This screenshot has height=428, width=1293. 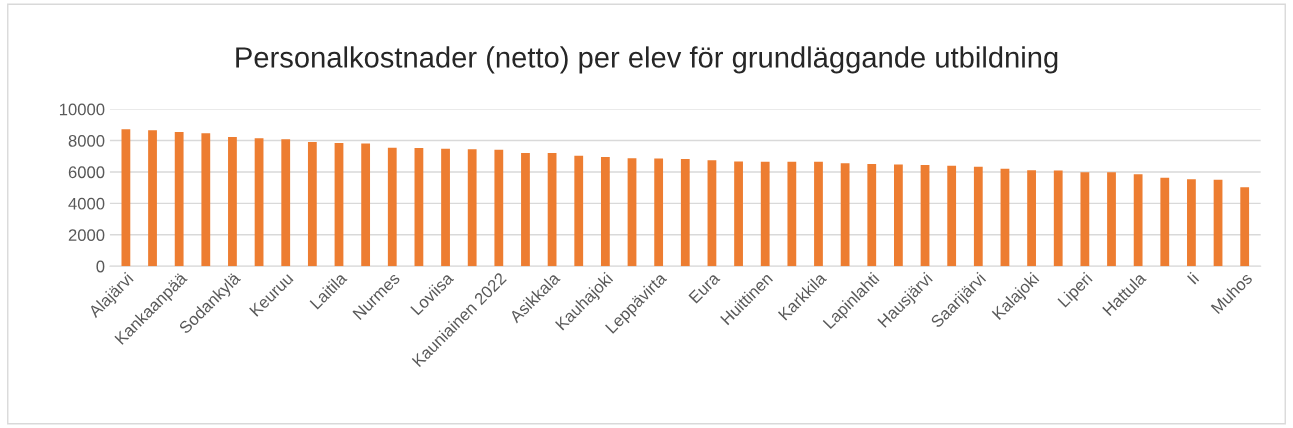 I want to click on chart-title: Personalkostnader (netto) per elev för grundläggande utbildning, so click(x=647, y=60).